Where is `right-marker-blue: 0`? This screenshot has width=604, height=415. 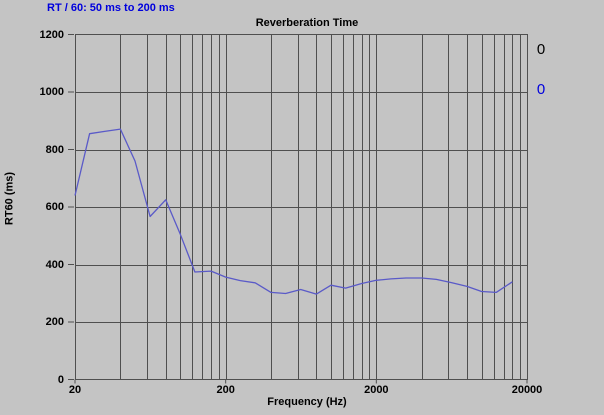 right-marker-blue: 0 is located at coordinates (541, 89).